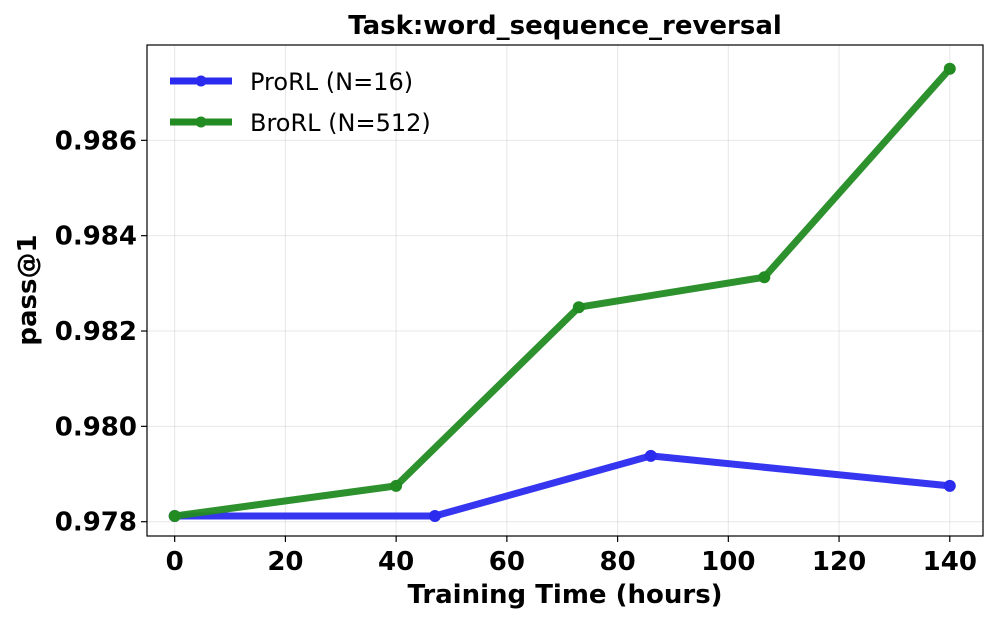 The width and height of the screenshot is (996, 622). I want to click on legend-item: ProRL (N=16), so click(291, 82).